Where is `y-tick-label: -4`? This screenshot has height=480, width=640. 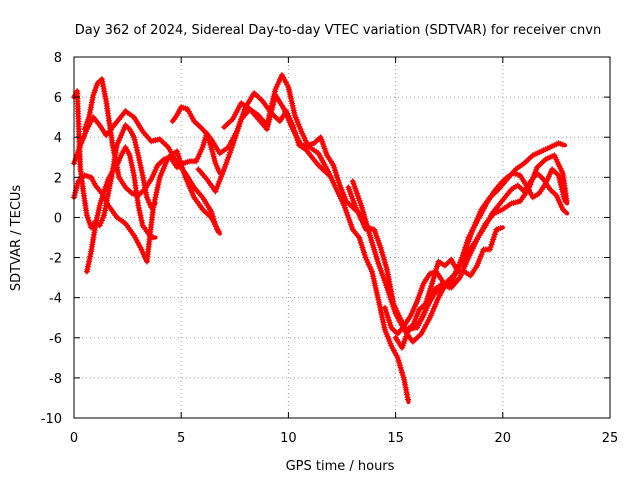 y-tick-label: -4 is located at coordinates (55, 299).